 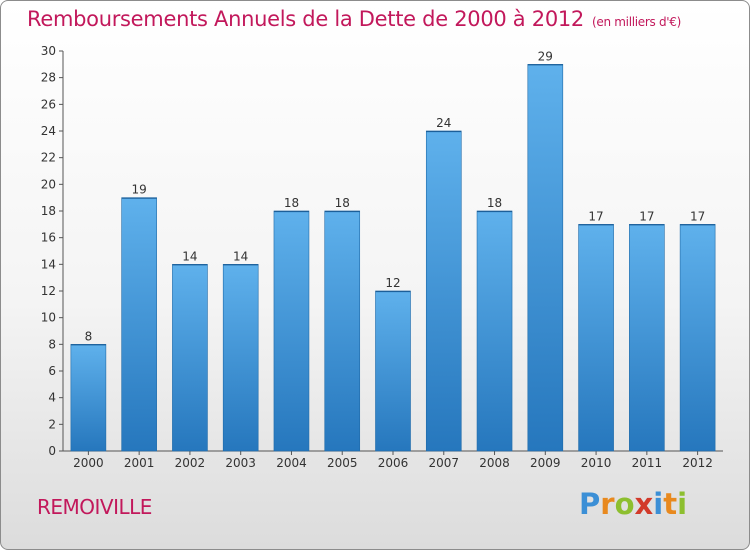 What do you see at coordinates (393, 463) in the screenshot?
I see `x-tick-label: 2006` at bounding box center [393, 463].